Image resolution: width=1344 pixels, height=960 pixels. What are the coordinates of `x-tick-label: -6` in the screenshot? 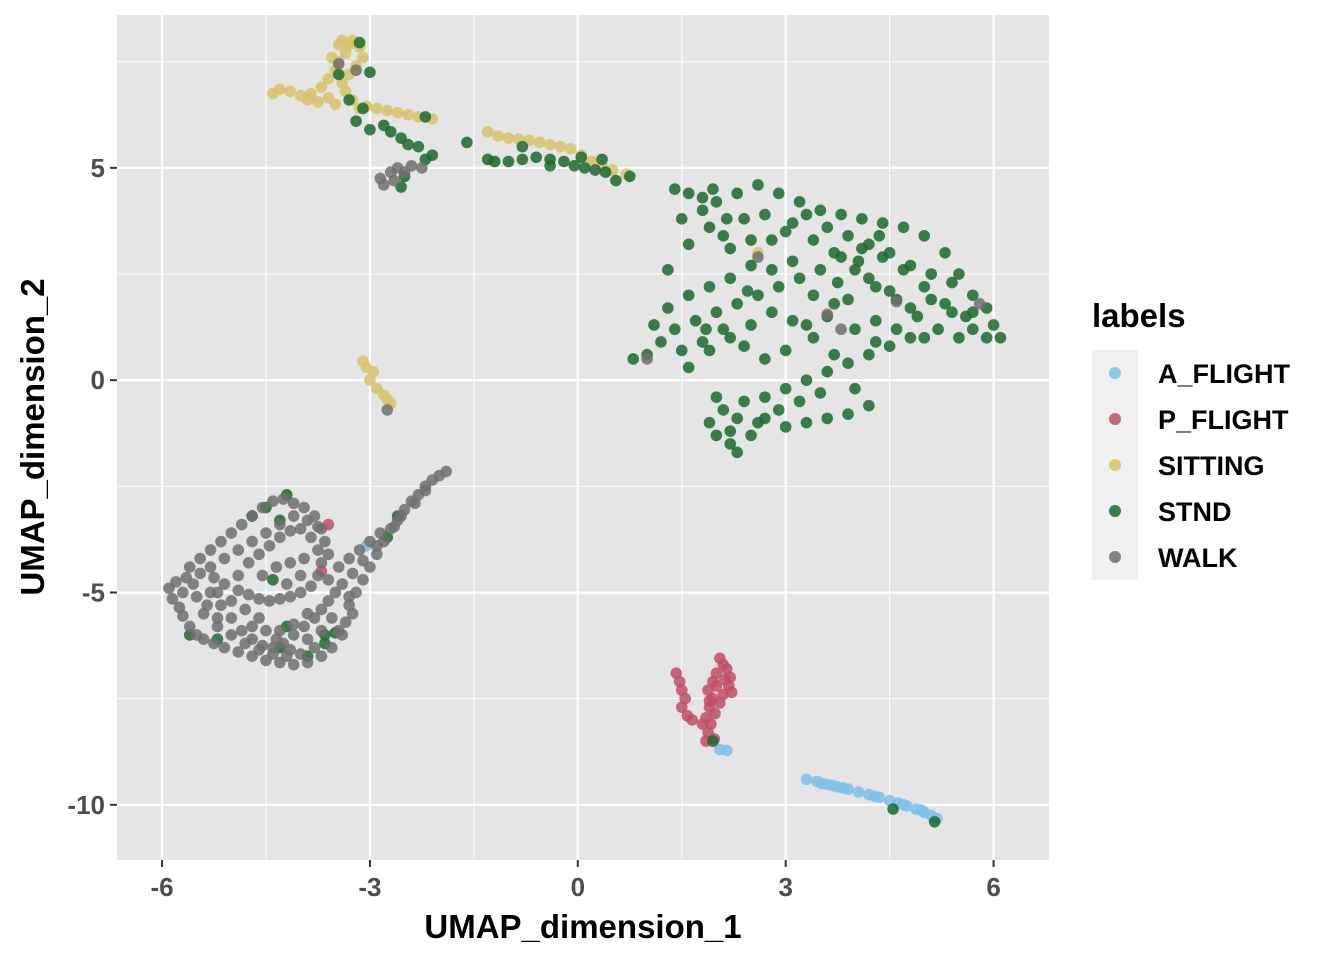 It's located at (161, 887).